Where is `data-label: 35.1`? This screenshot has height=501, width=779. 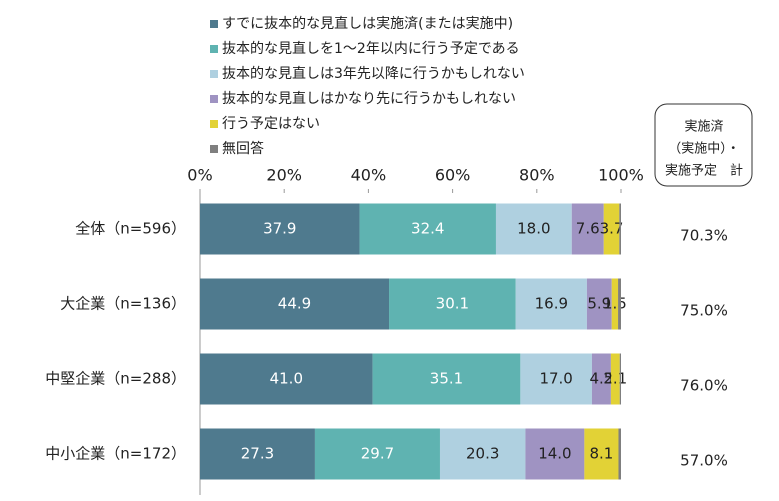
data-label: 35.1 is located at coordinates (446, 379).